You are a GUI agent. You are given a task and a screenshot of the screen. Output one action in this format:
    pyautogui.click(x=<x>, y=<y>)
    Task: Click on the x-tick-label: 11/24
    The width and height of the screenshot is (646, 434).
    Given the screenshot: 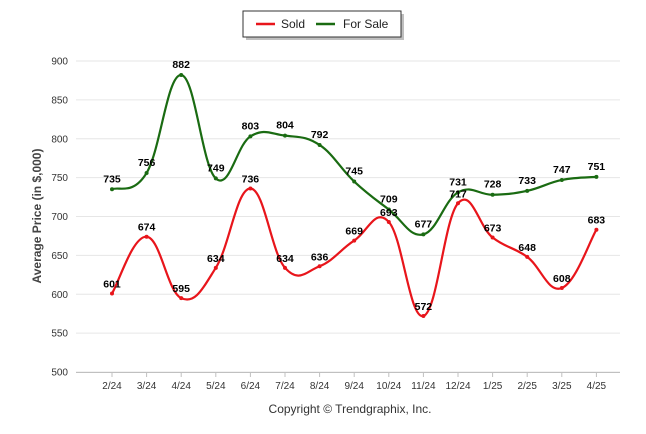 What is the action you would take?
    pyautogui.click(x=423, y=386)
    